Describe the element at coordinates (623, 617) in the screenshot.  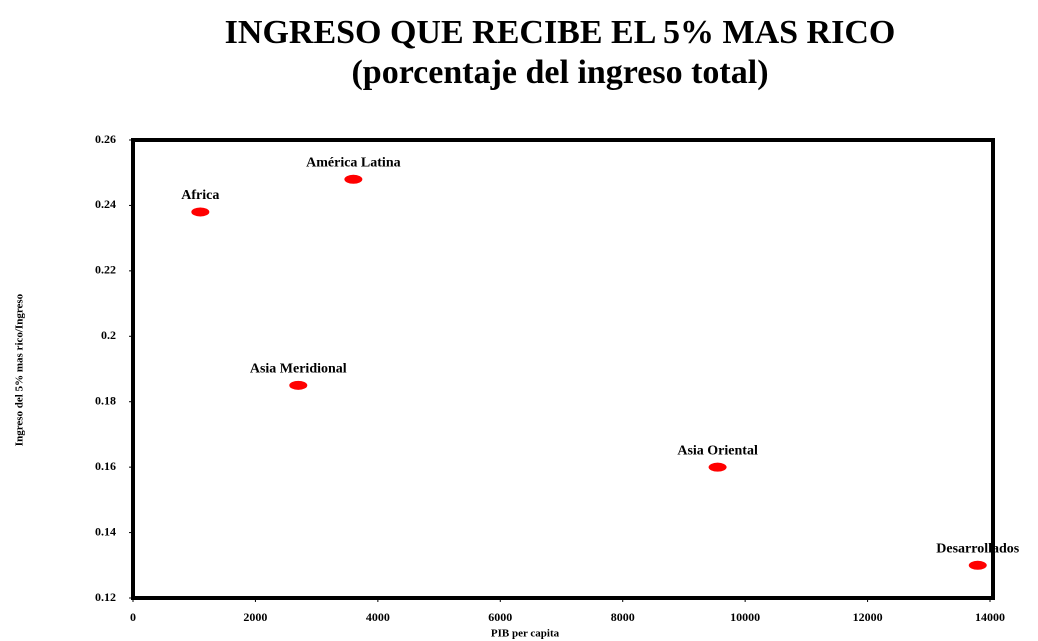
I see `x-tick-label: 8000` at that location.